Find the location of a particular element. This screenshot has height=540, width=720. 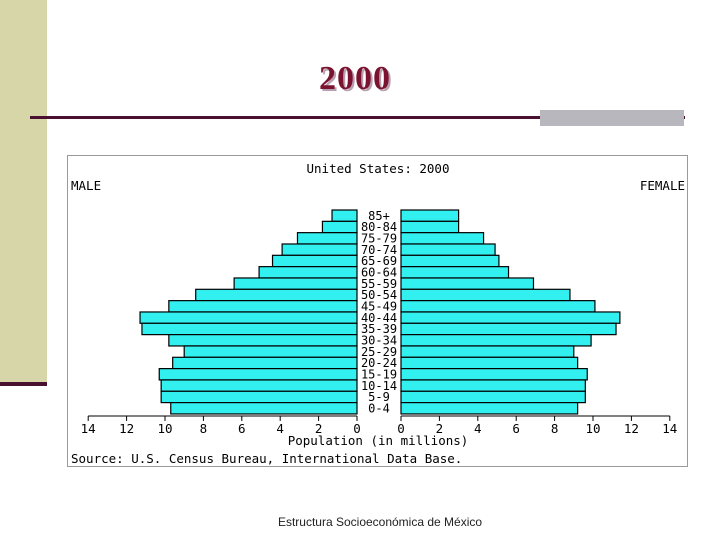

age-group-label: 85+ is located at coordinates (379, 216).